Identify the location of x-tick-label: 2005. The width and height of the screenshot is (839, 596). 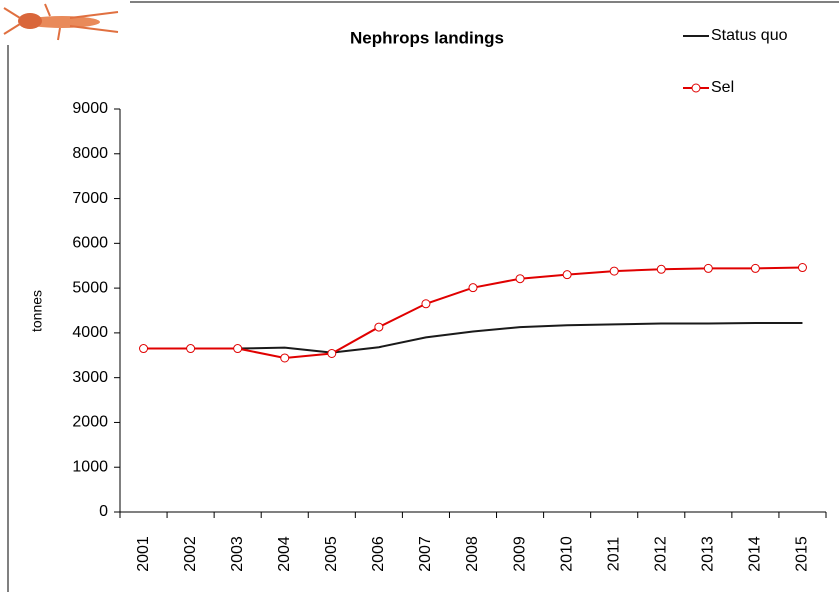
(331, 554).